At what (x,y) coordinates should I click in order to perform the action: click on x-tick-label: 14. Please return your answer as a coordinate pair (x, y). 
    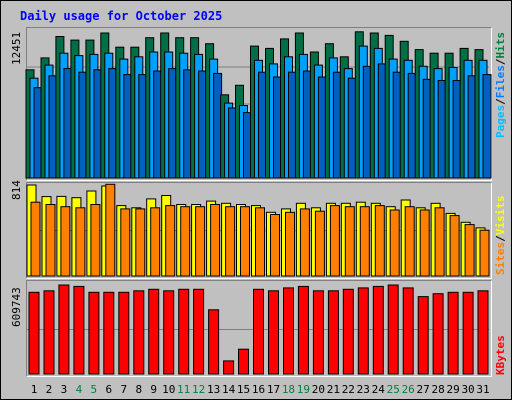
    Looking at the image, I should click on (228, 389).